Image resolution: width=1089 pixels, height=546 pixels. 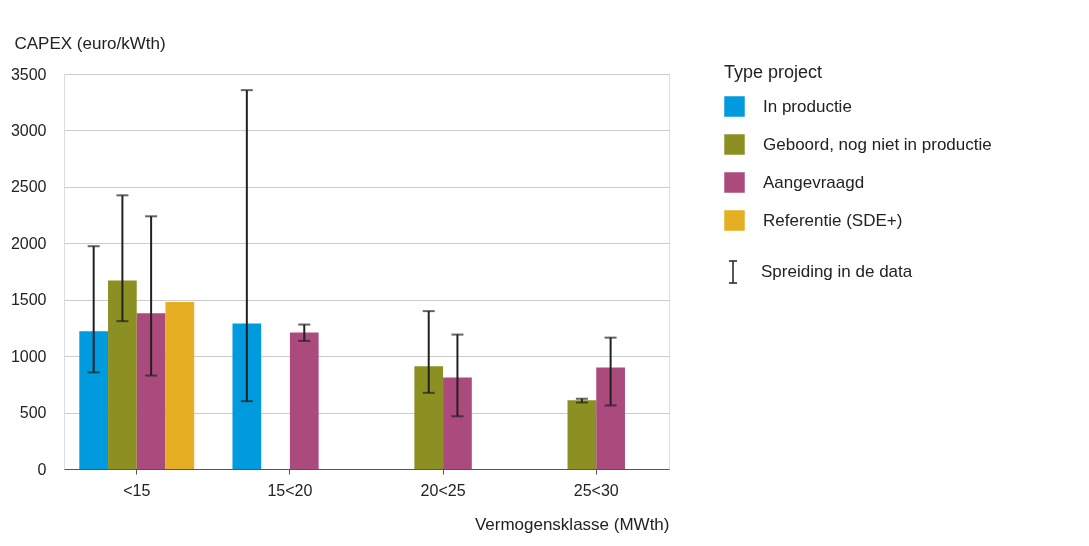 I want to click on y-tick-label: 500, so click(x=33, y=413).